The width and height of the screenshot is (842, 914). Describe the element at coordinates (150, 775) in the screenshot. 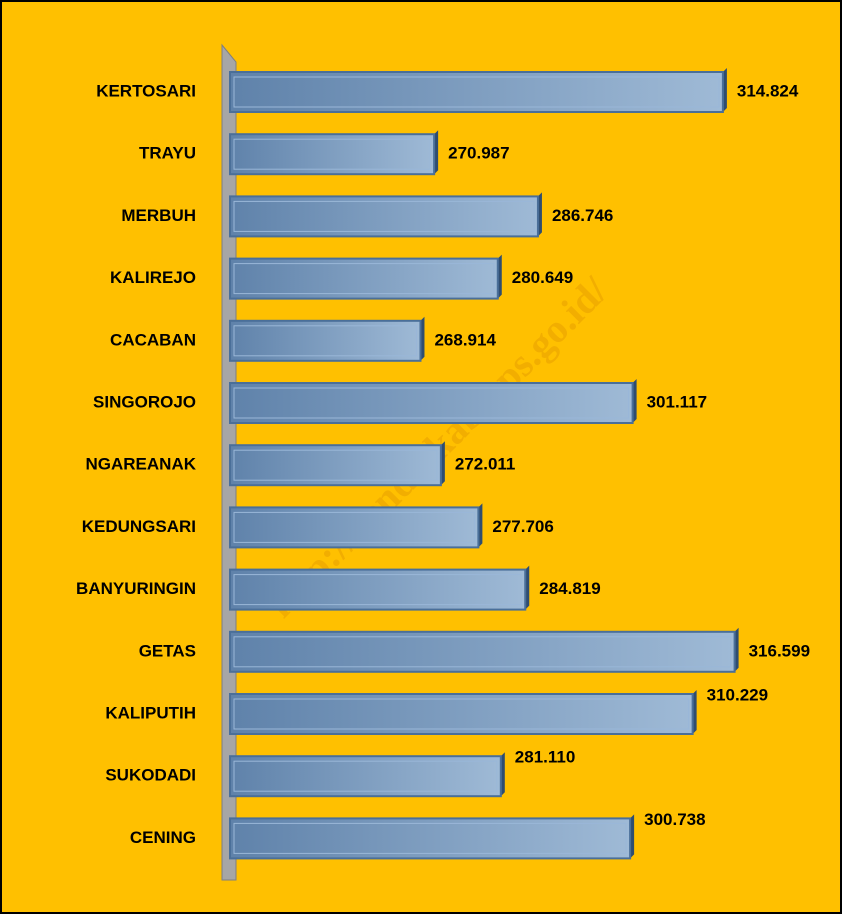

I see `category-label: SUKODADI` at that location.